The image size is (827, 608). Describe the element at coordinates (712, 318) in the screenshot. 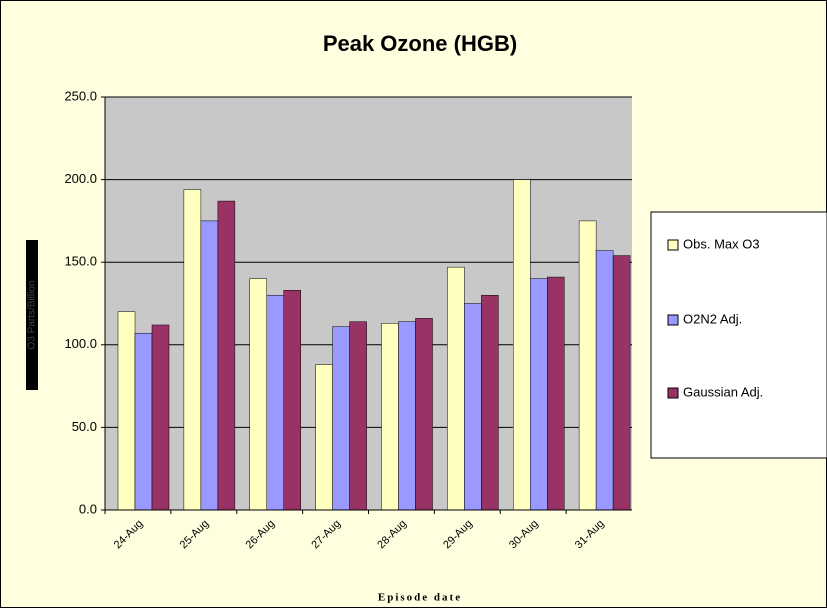

I see `legend-label: O2N2 Adj.` at that location.